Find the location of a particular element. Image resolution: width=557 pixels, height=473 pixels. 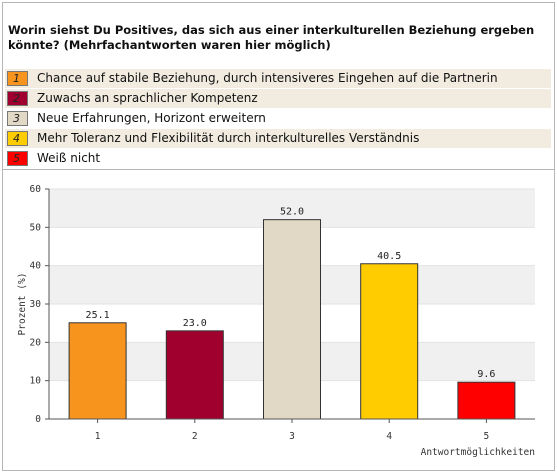

y-tick-label: 40 is located at coordinates (36, 266).